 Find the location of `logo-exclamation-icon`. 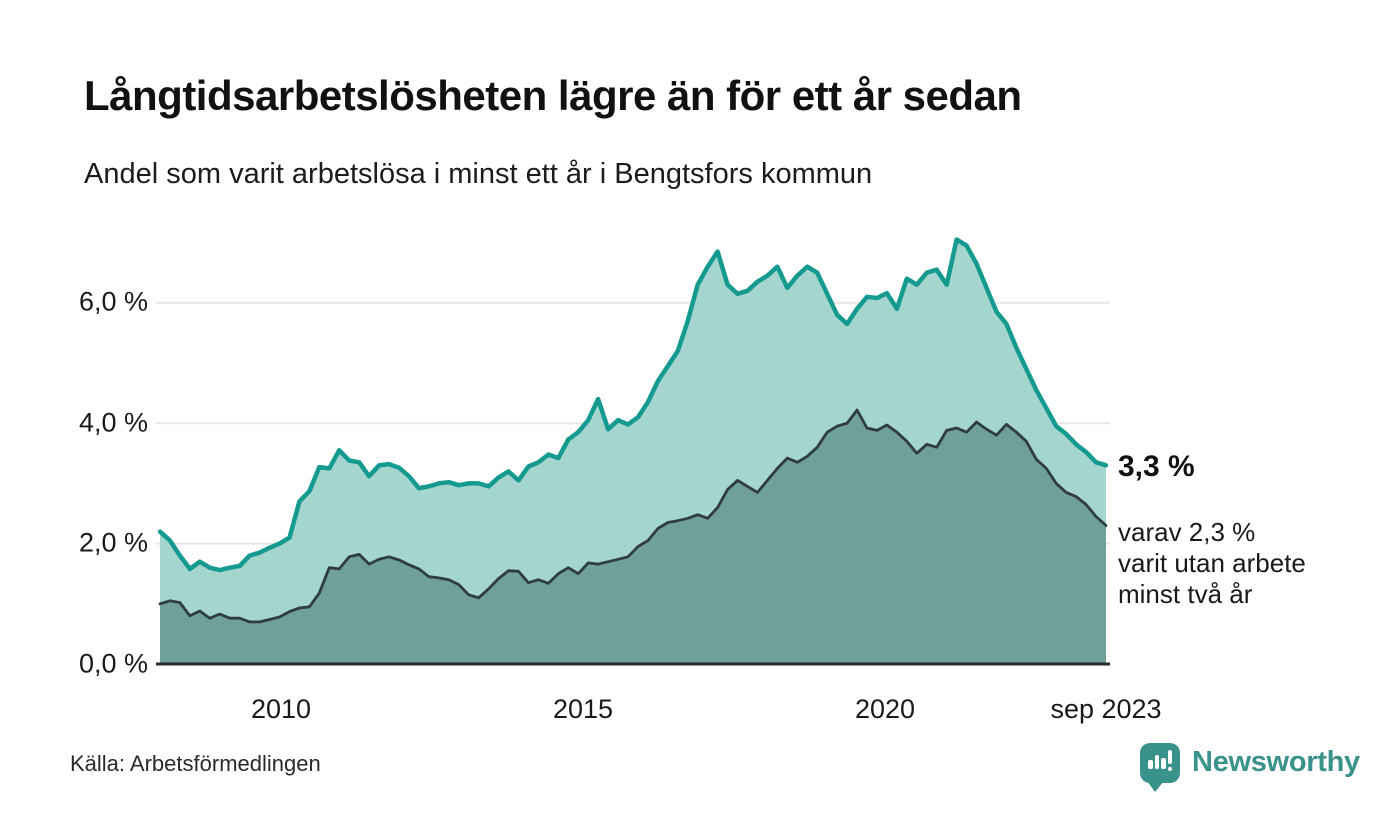

logo-exclamation-icon is located at coordinates (1169, 757).